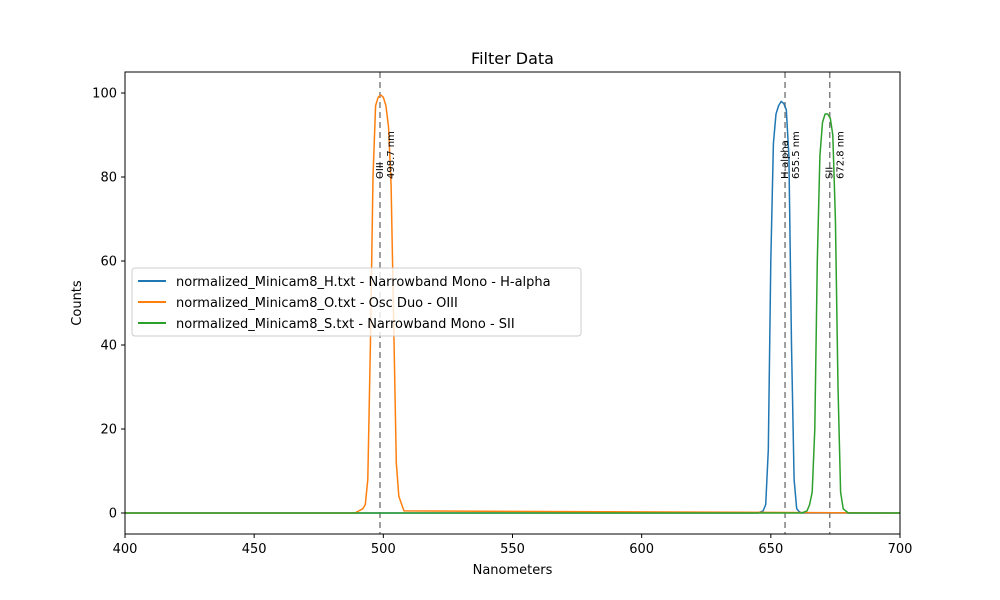 Image resolution: width=1000 pixels, height=600 pixels. Describe the element at coordinates (512, 58) in the screenshot. I see `chart-title: Filter Data` at that location.